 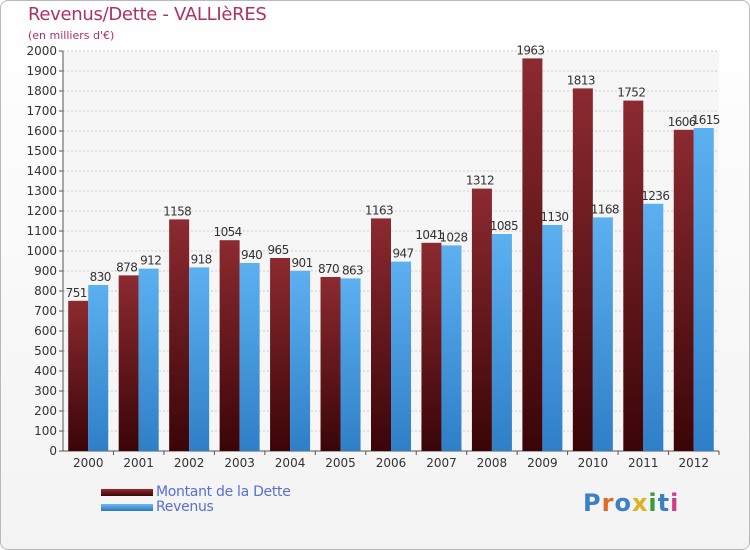 I want to click on y-tick-label: 1700, so click(x=41, y=111).